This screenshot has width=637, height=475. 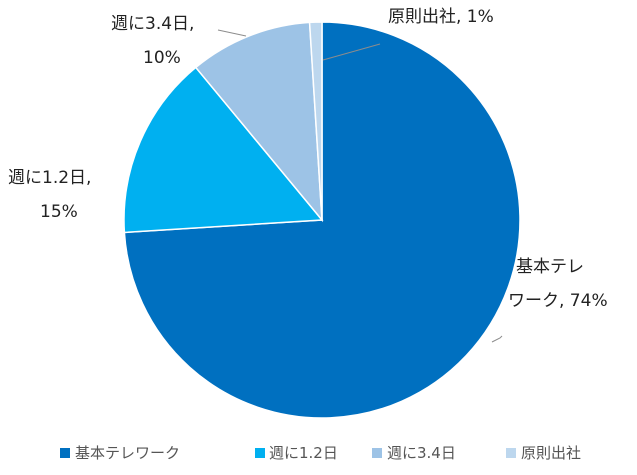 I want to click on data-label-kihon-line1: 基本テレ, so click(x=550, y=267).